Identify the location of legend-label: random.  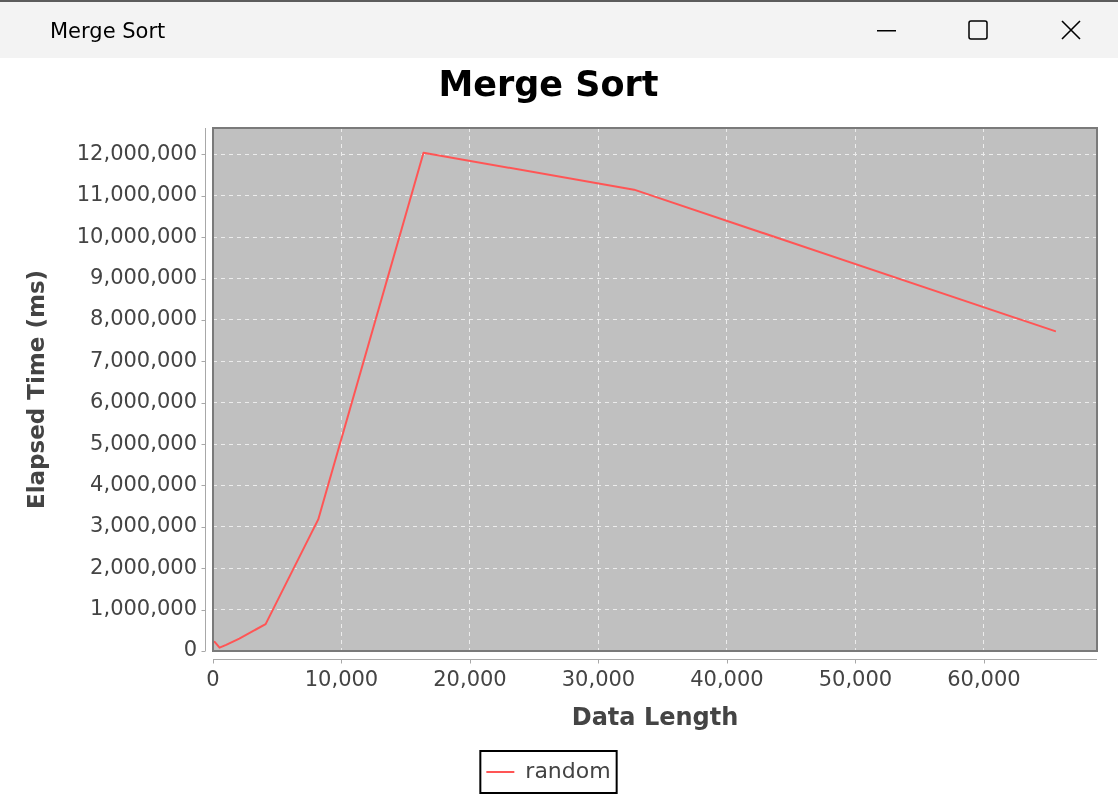
(568, 770).